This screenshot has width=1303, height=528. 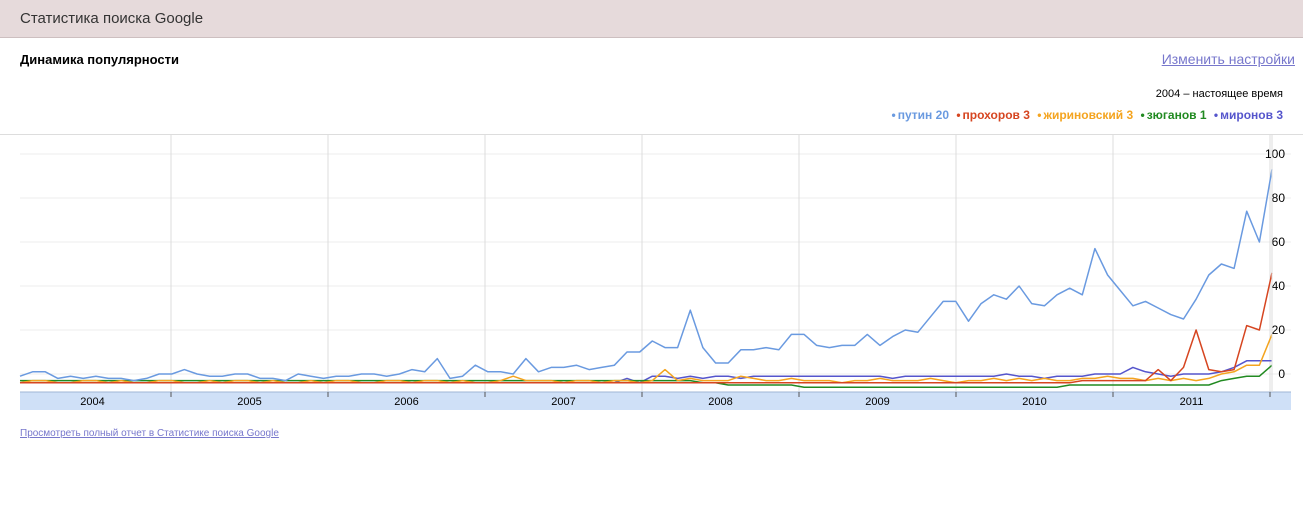 I want to click on x-tick-label: 2010, so click(x=1034, y=402).